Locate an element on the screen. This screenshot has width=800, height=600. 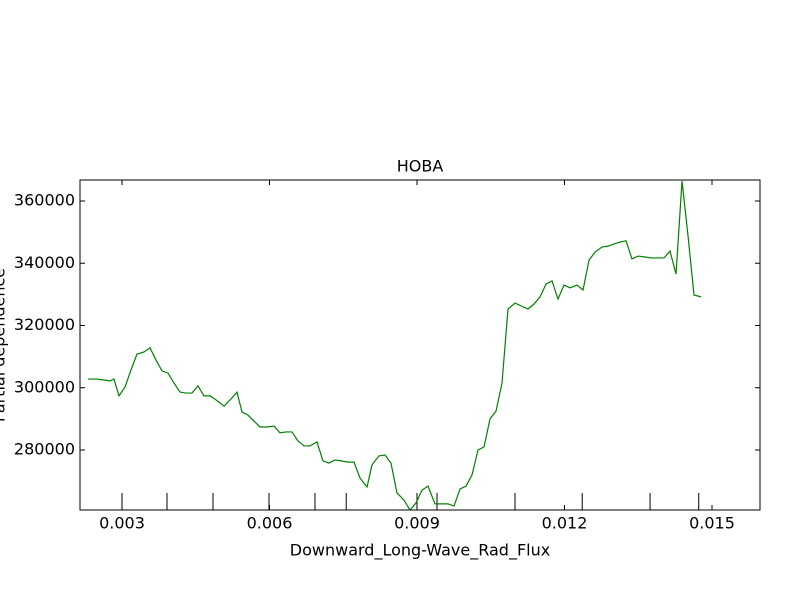
y-tick-label: 300000 is located at coordinates (44, 386).